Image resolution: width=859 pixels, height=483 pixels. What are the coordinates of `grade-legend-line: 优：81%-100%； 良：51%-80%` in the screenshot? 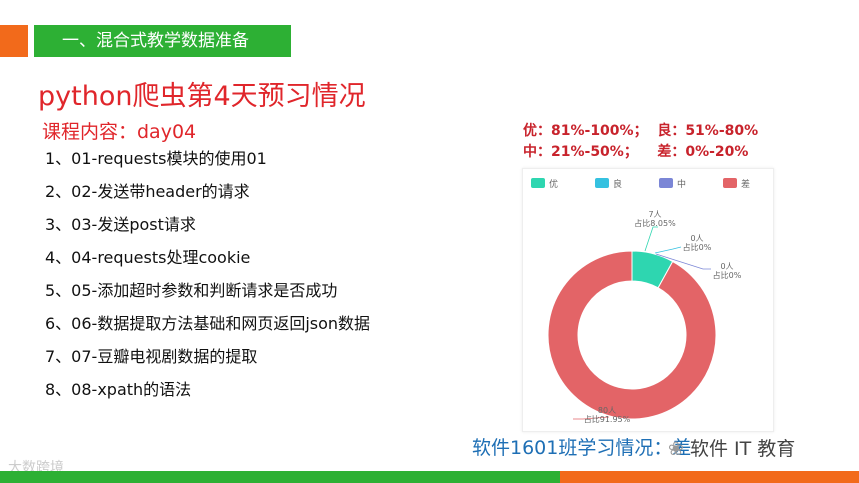 It's located at (641, 131).